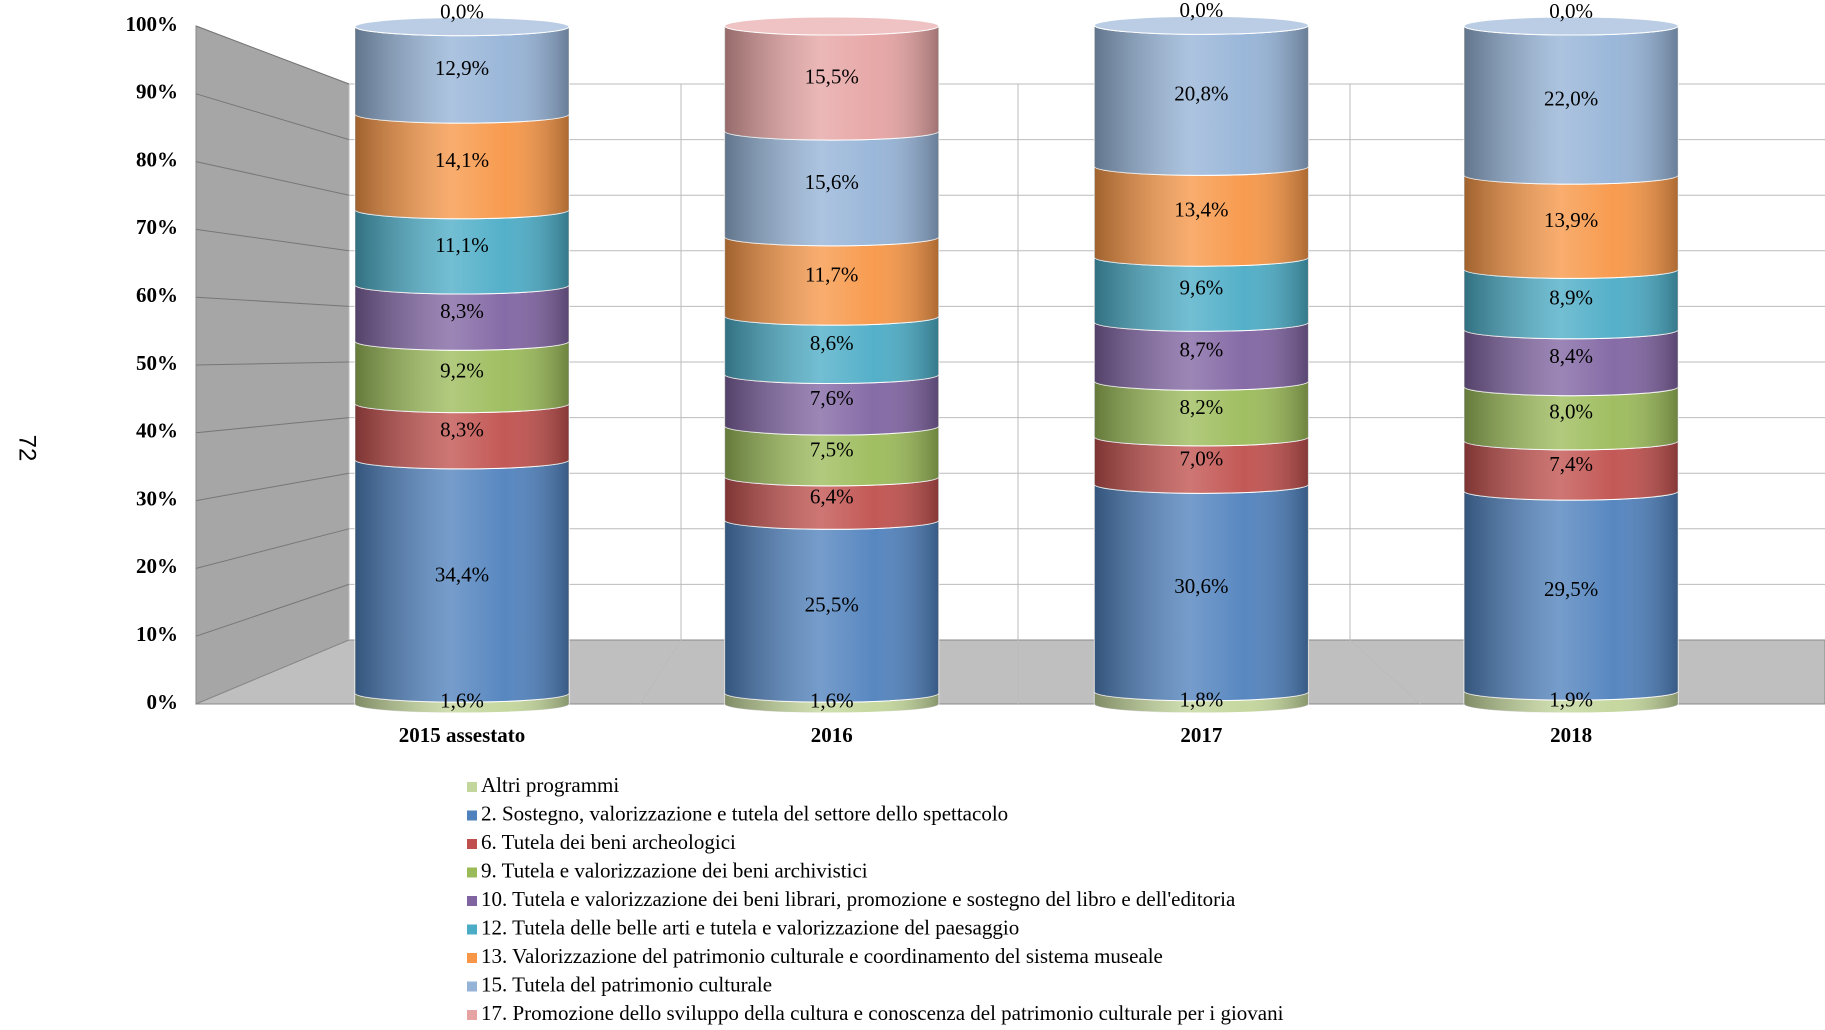 The width and height of the screenshot is (1825, 1030). I want to click on value-label: 20,8%, so click(1201, 94).